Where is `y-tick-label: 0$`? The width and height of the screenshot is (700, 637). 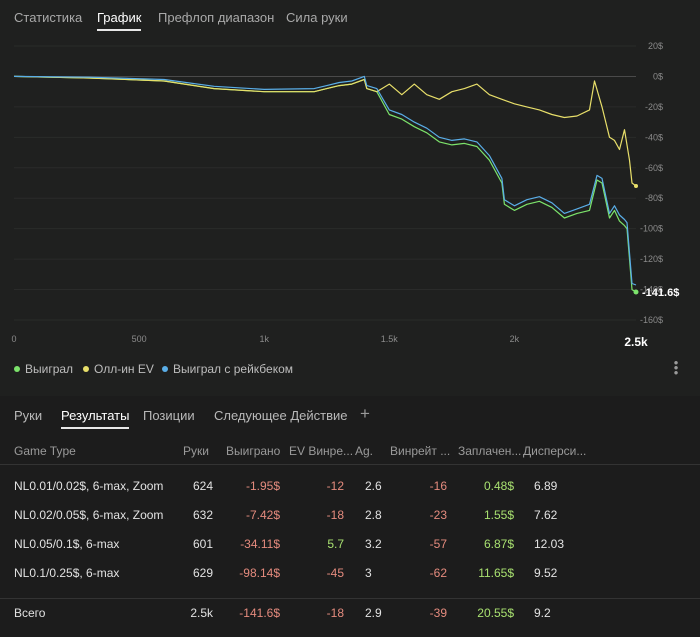
y-tick-label: 0$ is located at coordinates (658, 76).